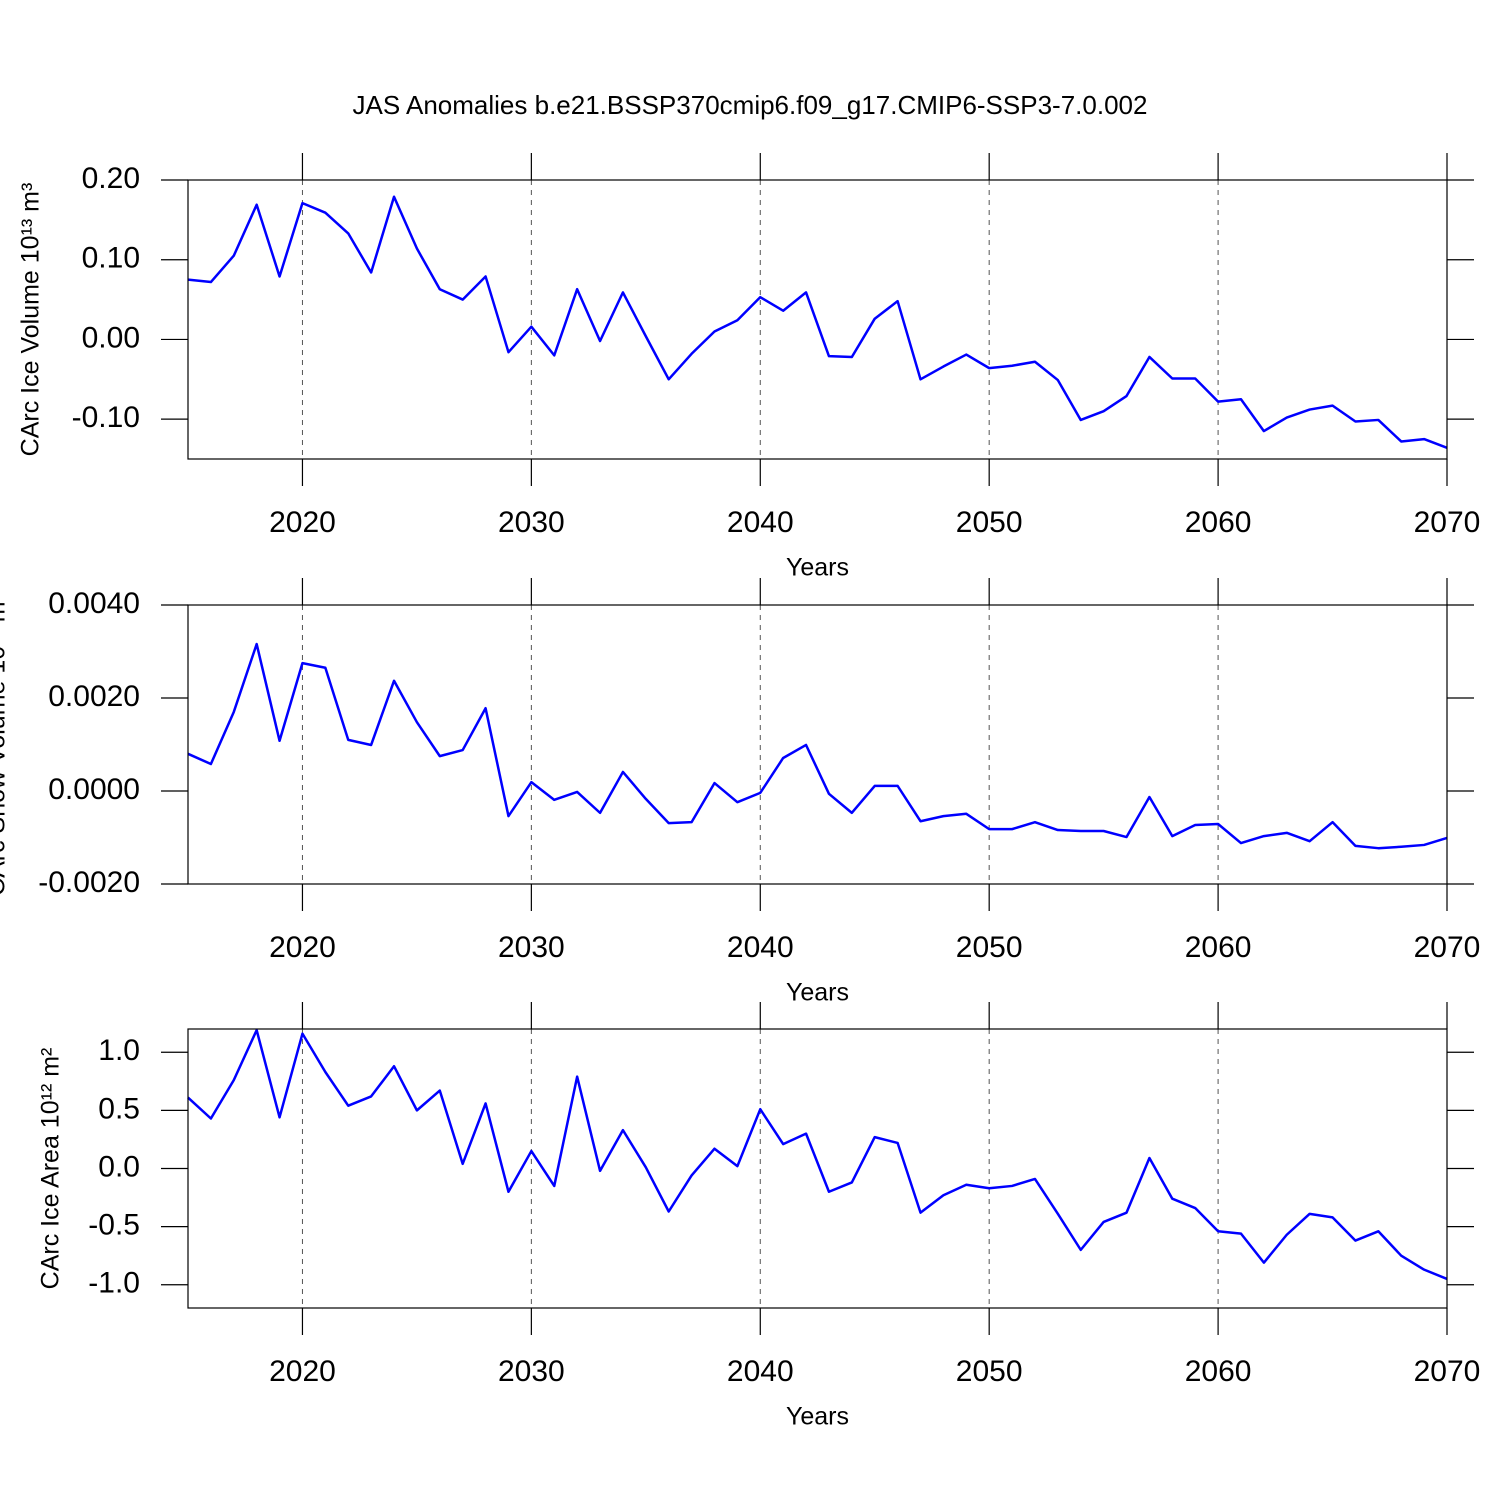  What do you see at coordinates (114, 1225) in the screenshot?
I see `y-tick-label: -0.5` at bounding box center [114, 1225].